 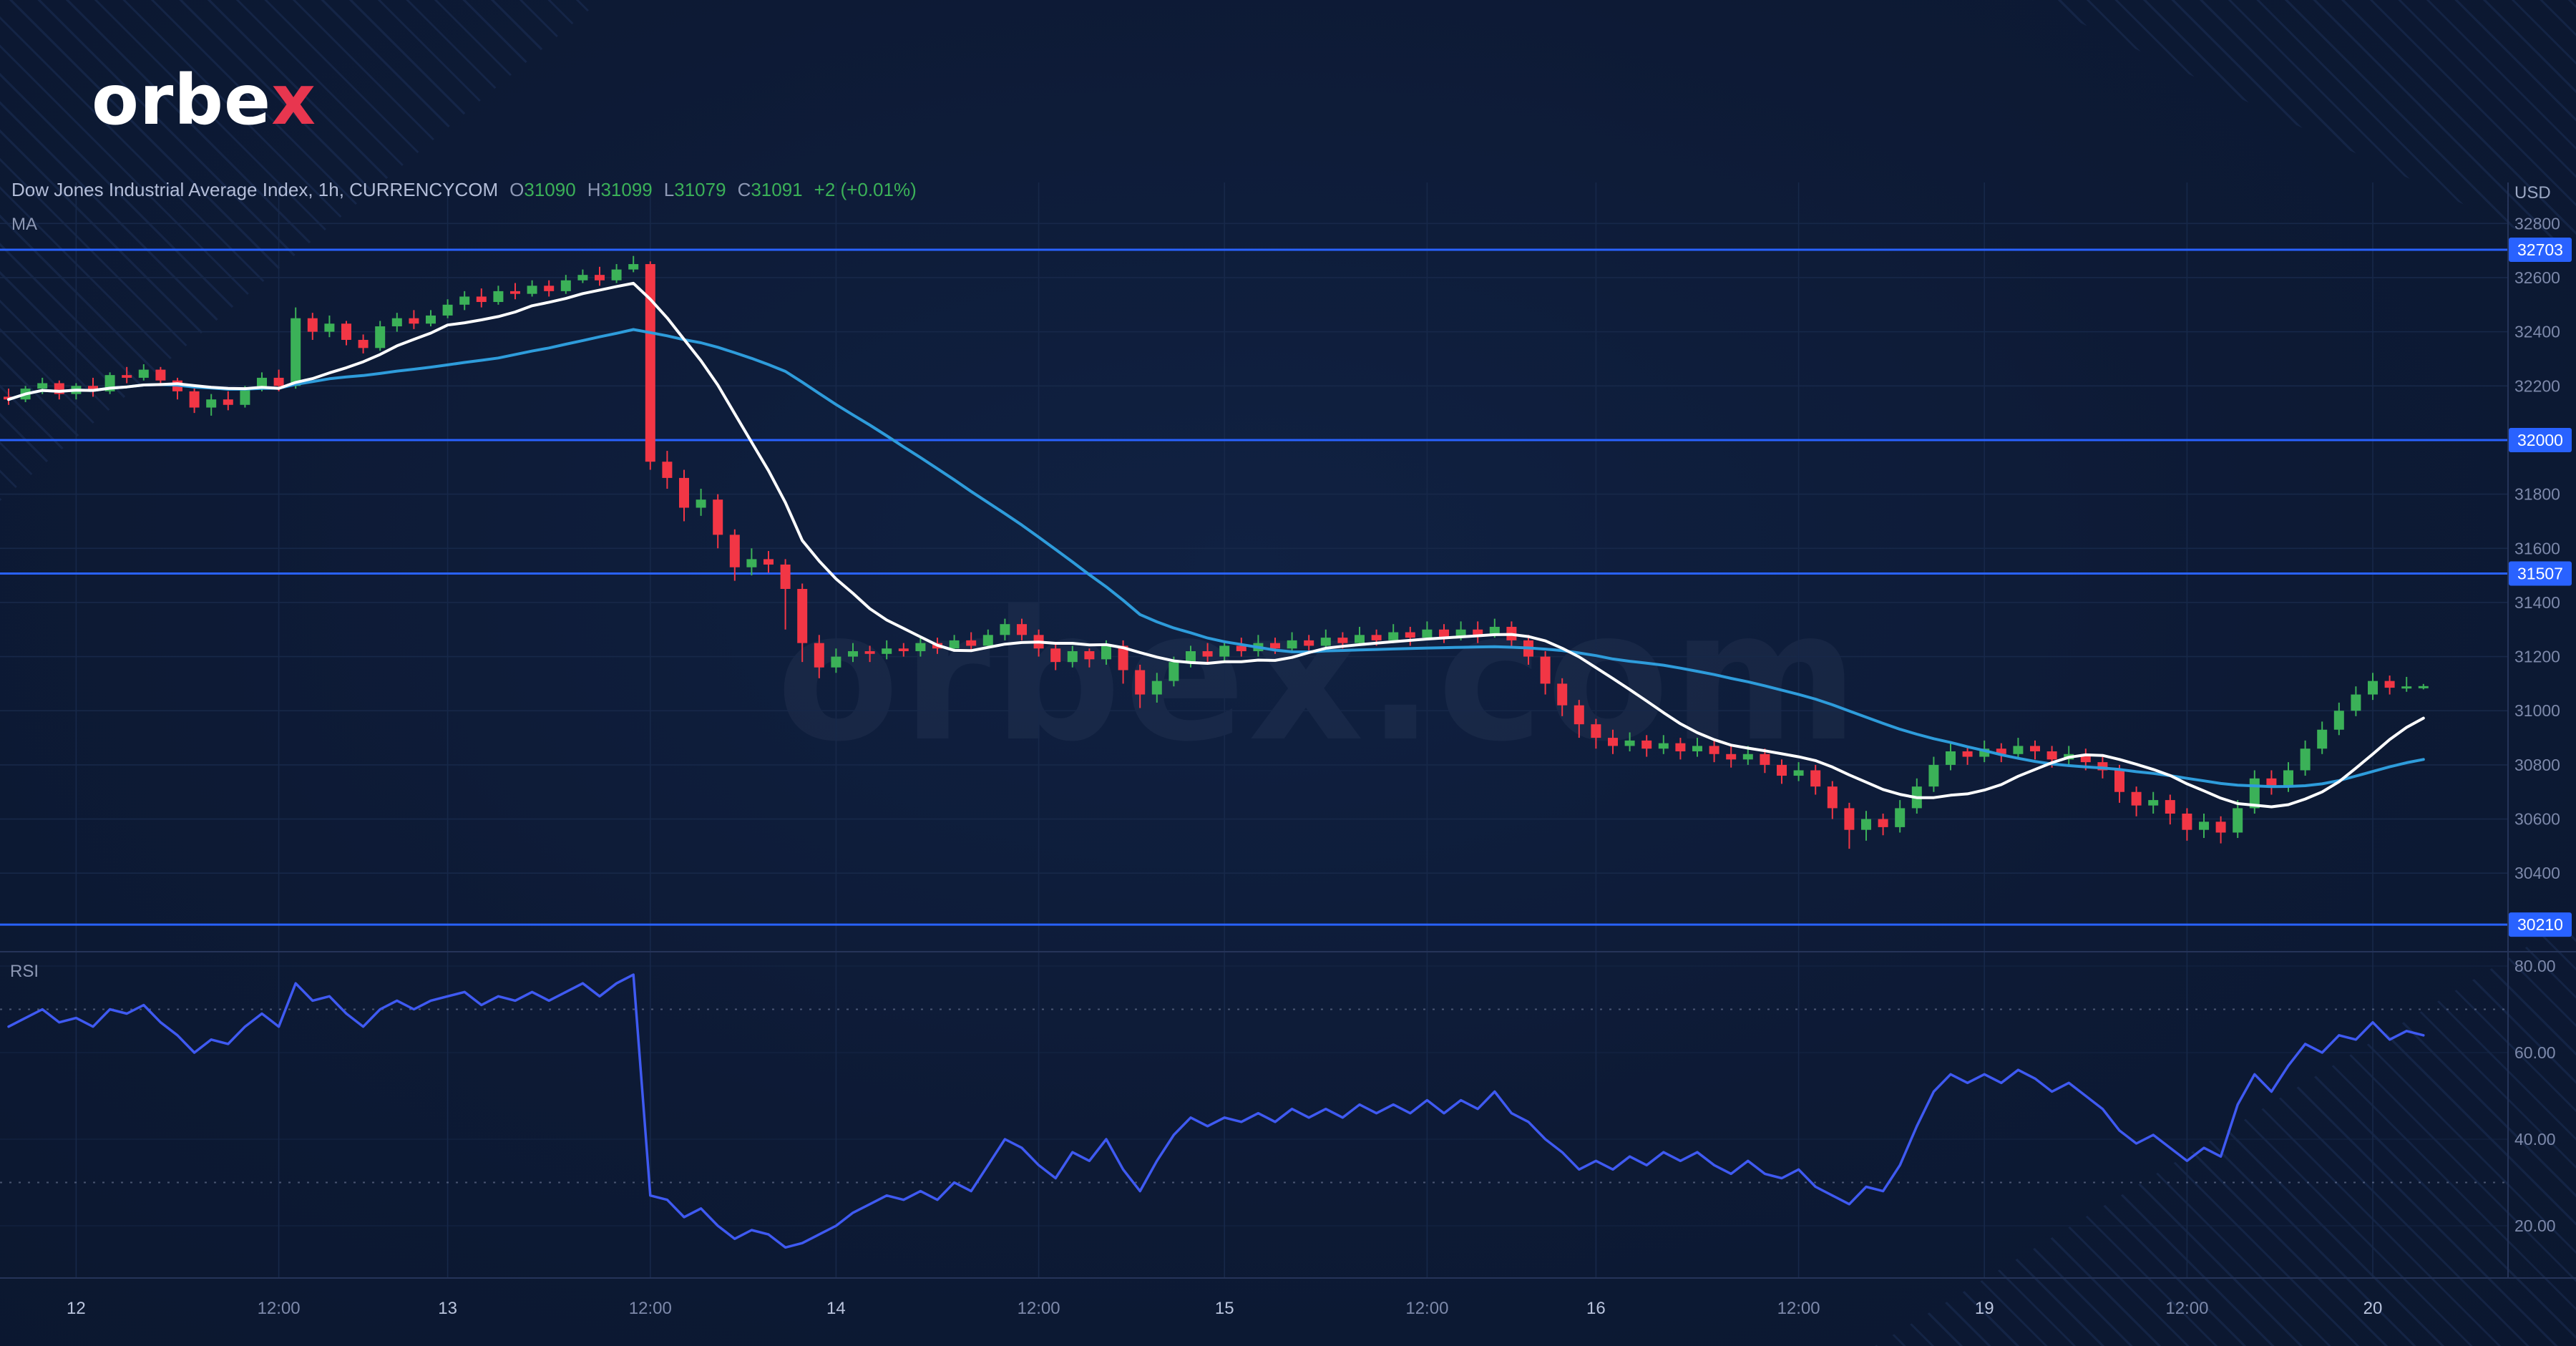 I want to click on logo-text-red: x, so click(x=294, y=100).